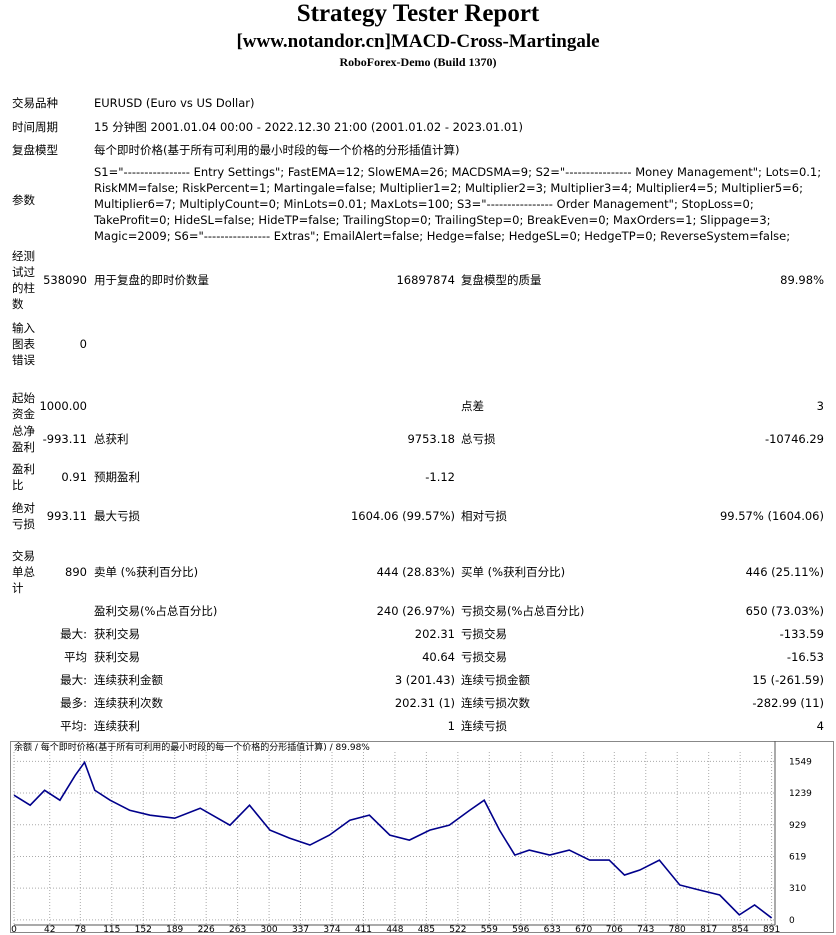  Describe the element at coordinates (75, 657) in the screenshot. I see `row-value: 平均` at that location.